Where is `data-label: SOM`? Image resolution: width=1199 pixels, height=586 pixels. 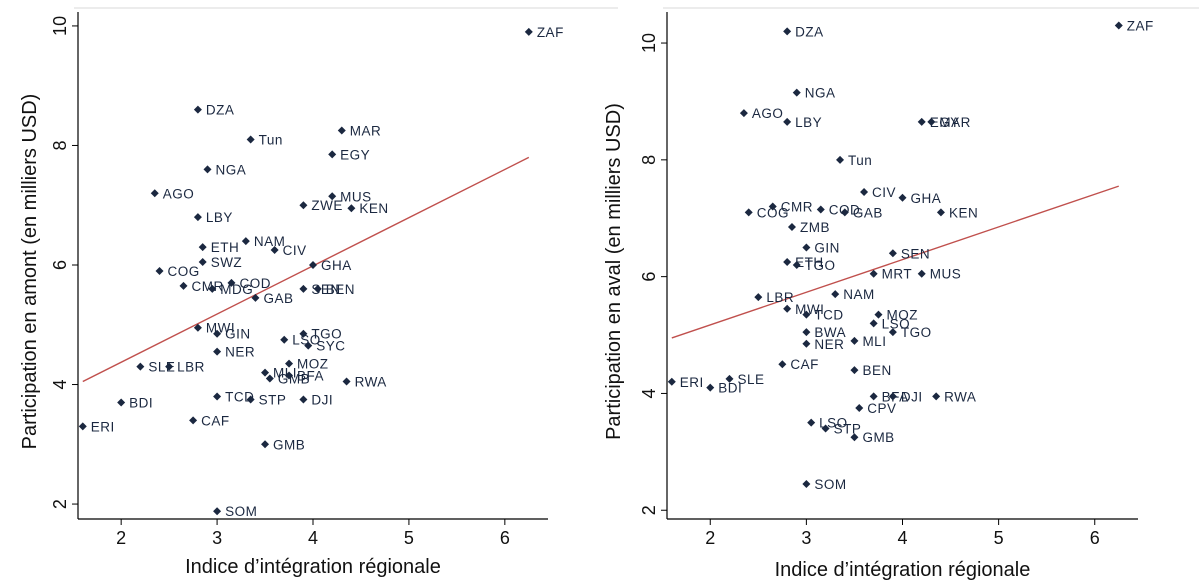 data-label: SOM is located at coordinates (830, 484).